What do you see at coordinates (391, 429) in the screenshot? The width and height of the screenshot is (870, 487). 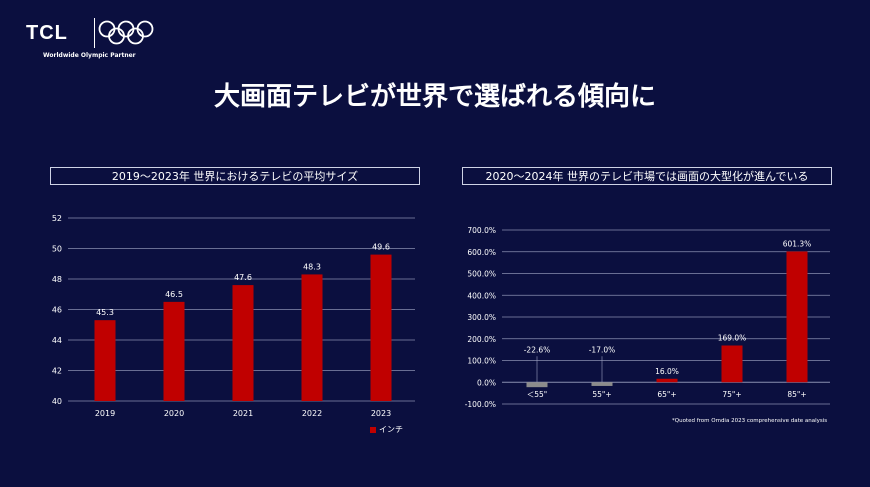 I see `legend-label: インチ` at bounding box center [391, 429].